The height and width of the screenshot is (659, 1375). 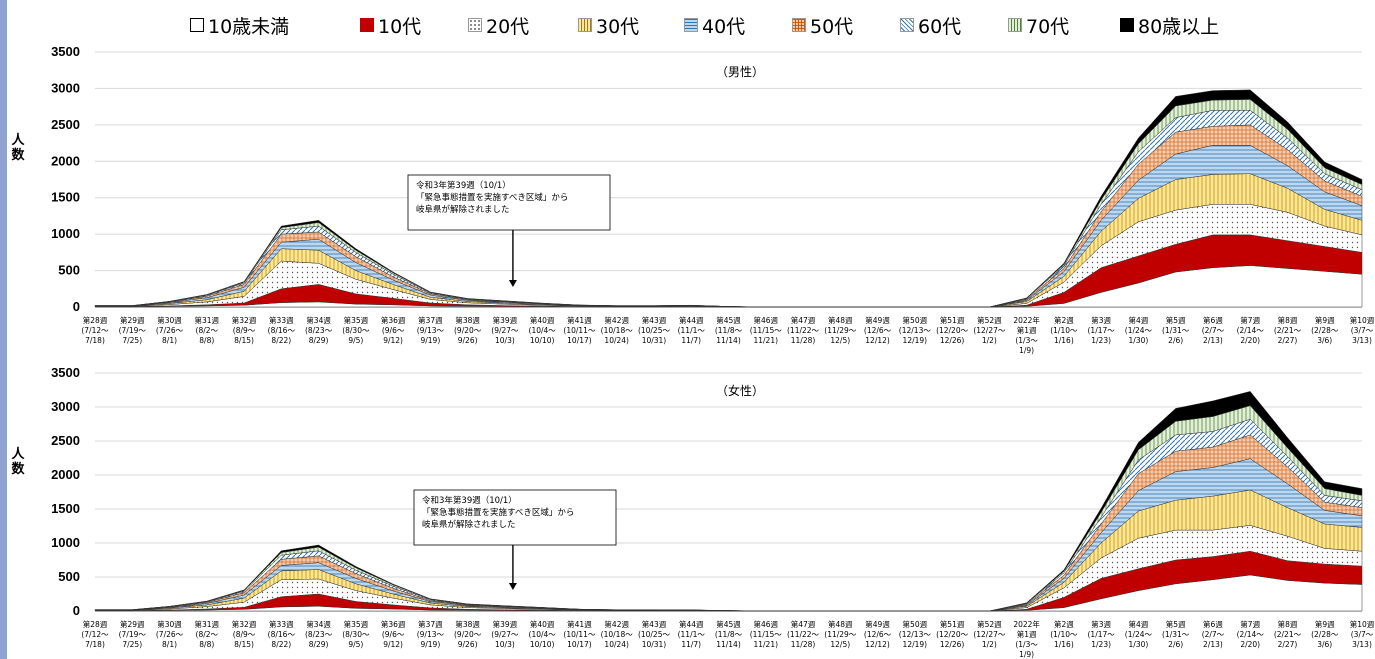 What do you see at coordinates (239, 25) in the screenshot?
I see `legend-item: 10歳未満` at bounding box center [239, 25].